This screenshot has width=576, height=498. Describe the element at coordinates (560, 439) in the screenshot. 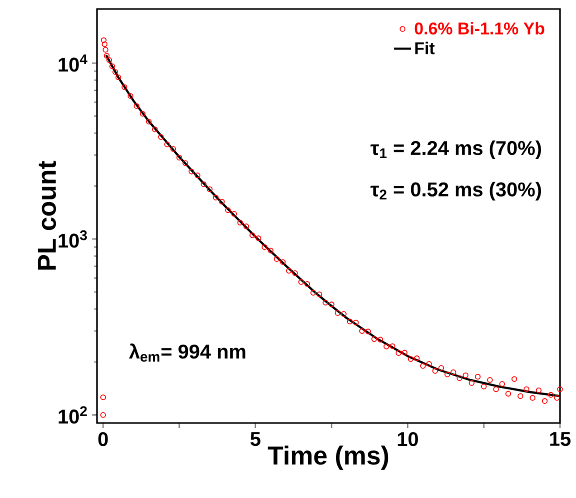

I see `x-tick-label: 15` at that location.